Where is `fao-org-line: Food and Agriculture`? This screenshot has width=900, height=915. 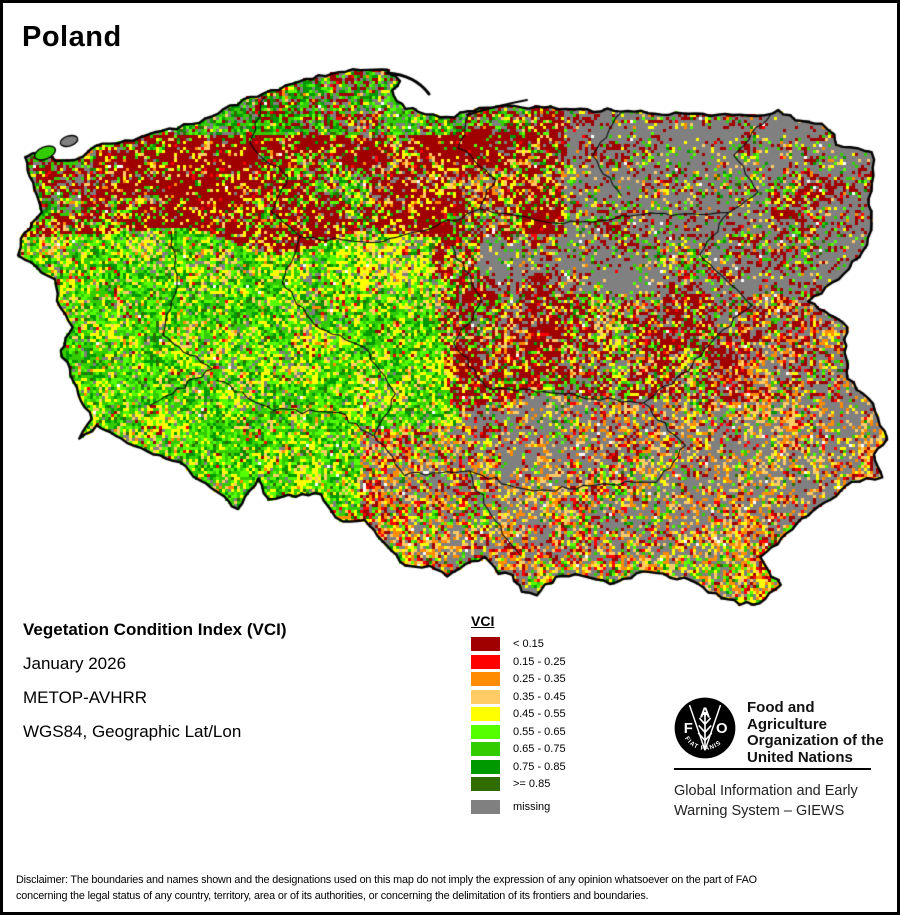 fao-org-line: Food and Agriculture is located at coordinates (787, 716).